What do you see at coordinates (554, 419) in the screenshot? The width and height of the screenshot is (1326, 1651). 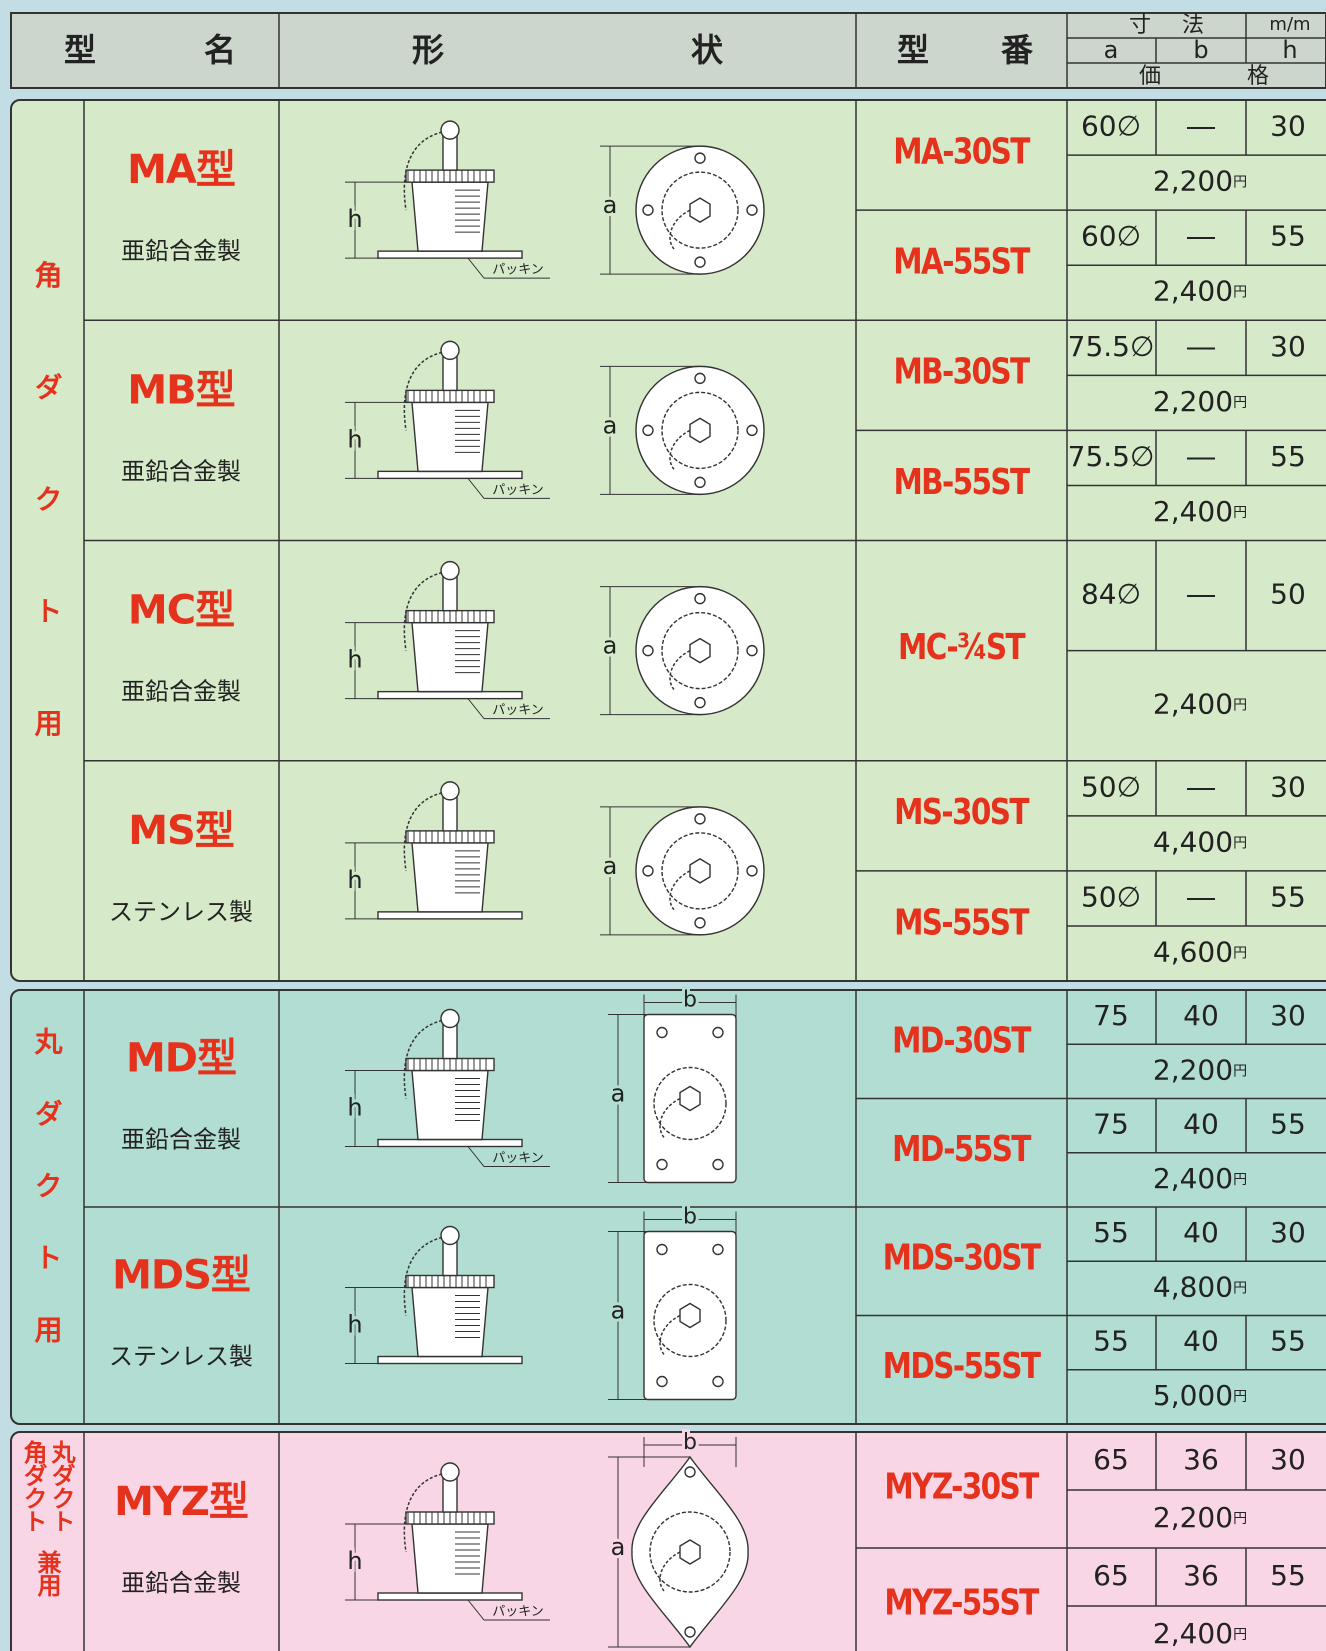 I see `product-drawing: h パッキン a` at bounding box center [554, 419].